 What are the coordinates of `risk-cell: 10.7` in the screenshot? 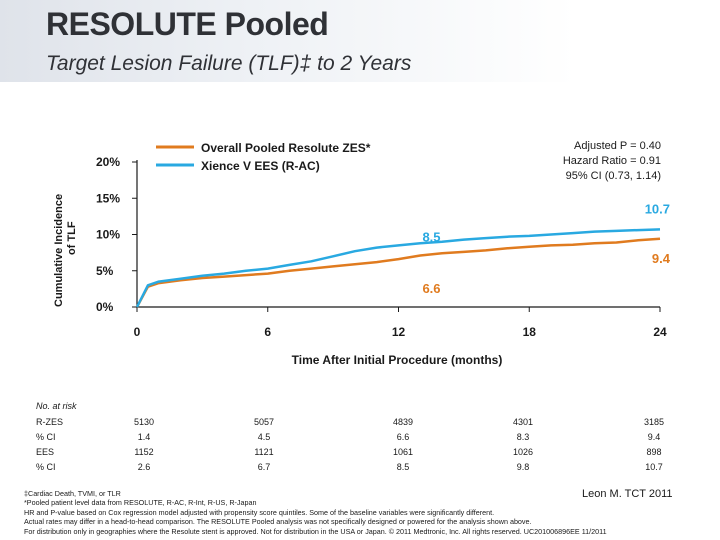 It's located at (654, 467).